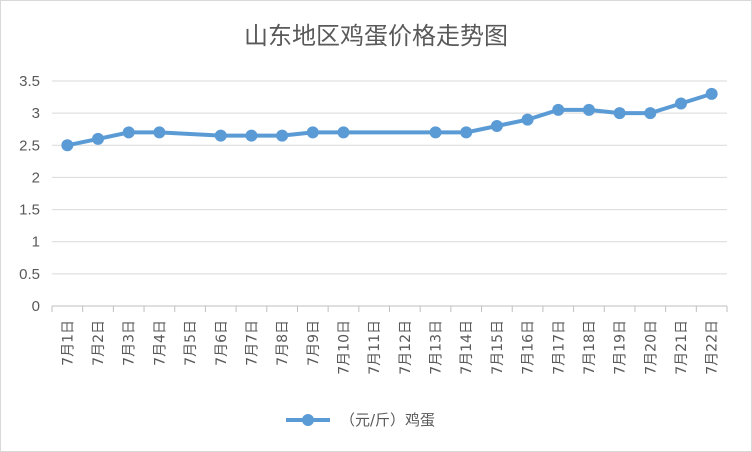 The height and width of the screenshot is (452, 752). Describe the element at coordinates (621, 347) in the screenshot. I see `x-tick-label: 7月19日` at that location.